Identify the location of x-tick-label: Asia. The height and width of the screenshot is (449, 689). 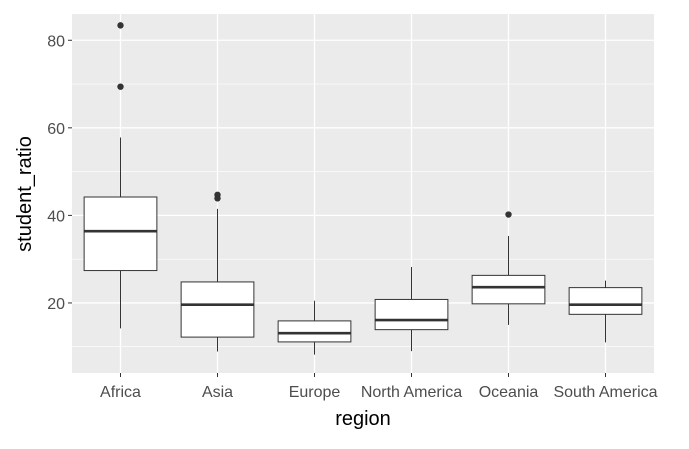
(217, 392).